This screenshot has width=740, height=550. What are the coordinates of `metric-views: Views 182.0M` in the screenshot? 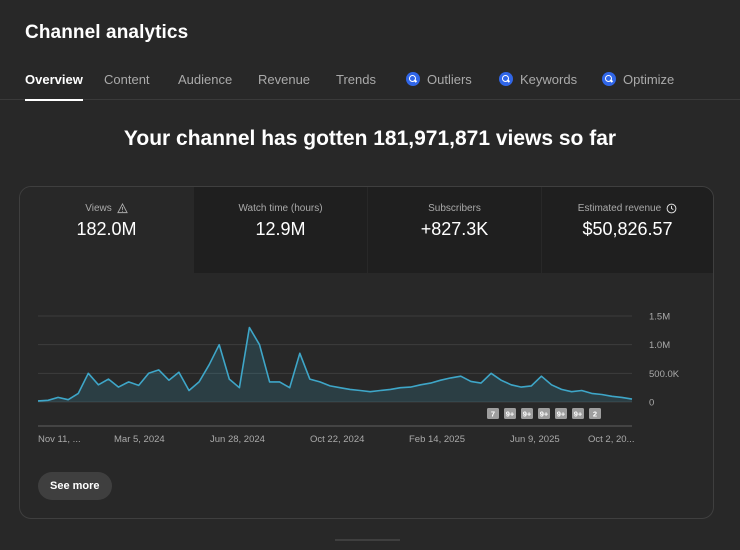 It's located at (106, 230).